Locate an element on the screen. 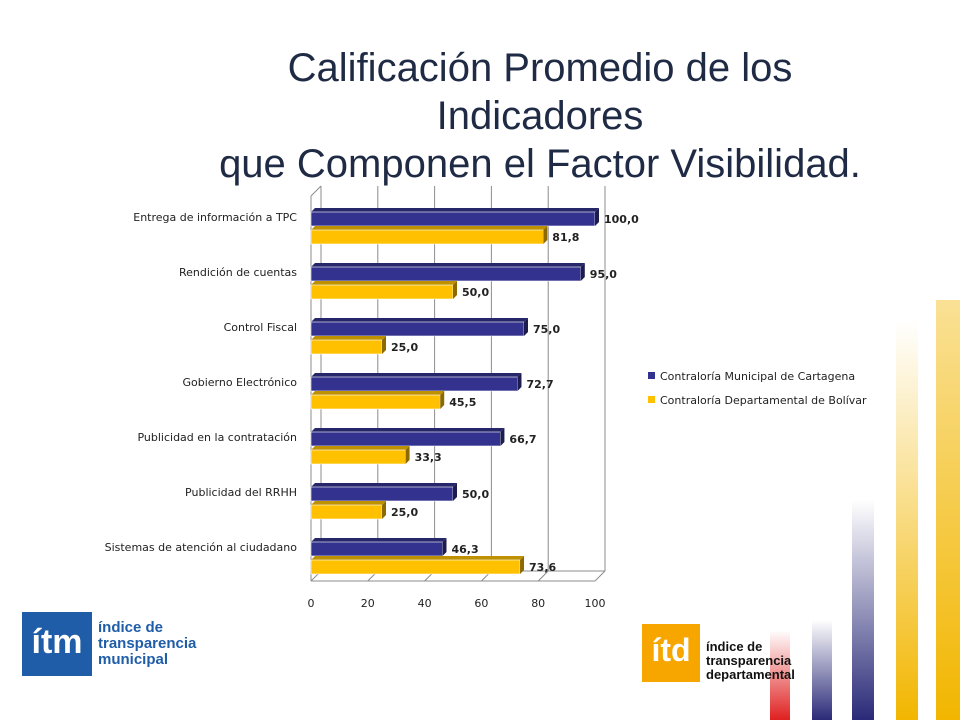  category-label: Publicidad en la contratación is located at coordinates (217, 437).